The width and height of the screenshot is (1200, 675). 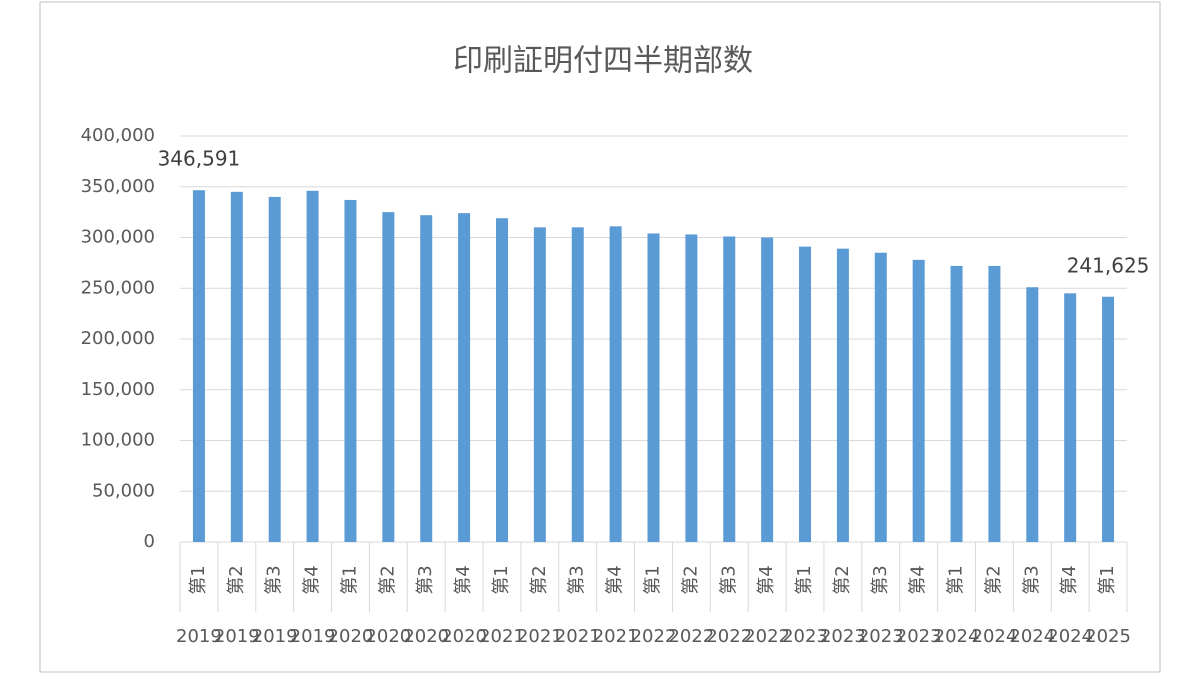 I want to click on y-tick-label: 350,000, so click(x=118, y=186).